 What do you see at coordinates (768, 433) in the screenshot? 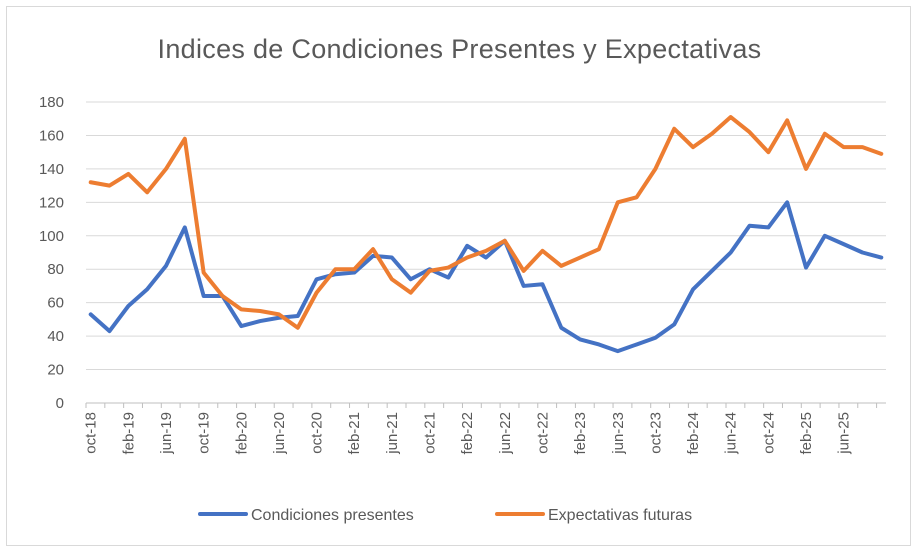
I see `x-tick-label: oct-24` at bounding box center [768, 433].